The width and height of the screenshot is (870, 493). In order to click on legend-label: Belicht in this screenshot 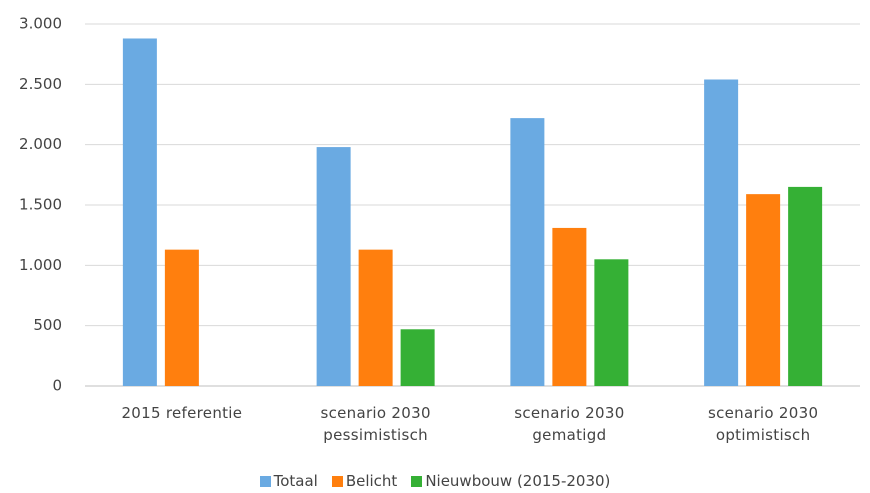, I will do `click(371, 481)`.